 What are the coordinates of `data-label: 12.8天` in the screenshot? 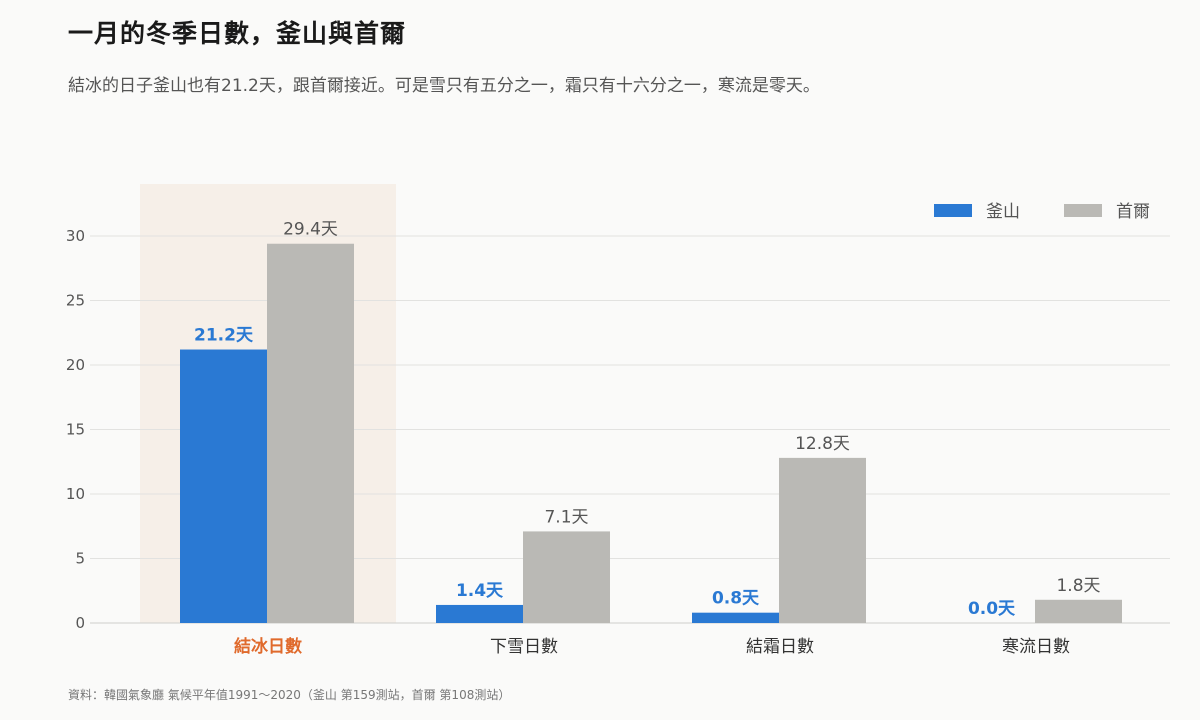 It's located at (822, 444).